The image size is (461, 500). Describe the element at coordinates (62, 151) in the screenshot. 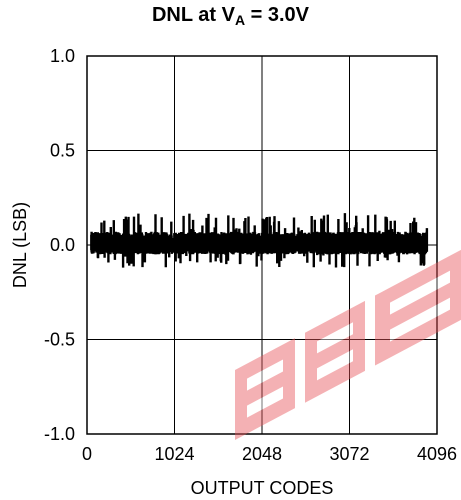

I see `y-tick-label: 0.5` at that location.